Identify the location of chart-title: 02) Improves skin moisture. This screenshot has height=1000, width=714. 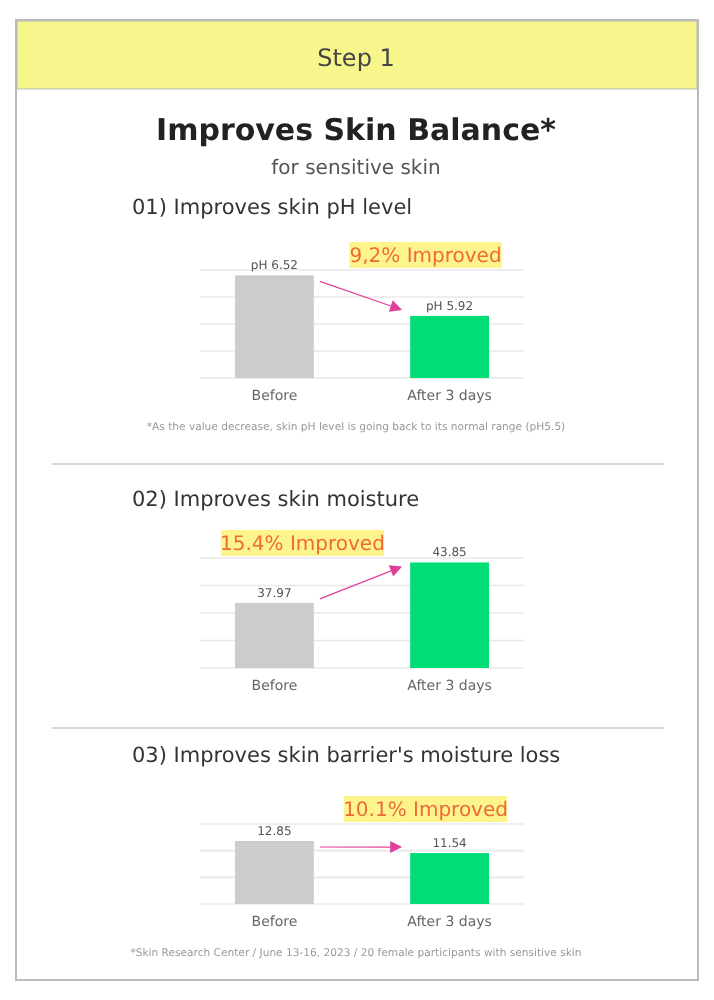
(276, 500).